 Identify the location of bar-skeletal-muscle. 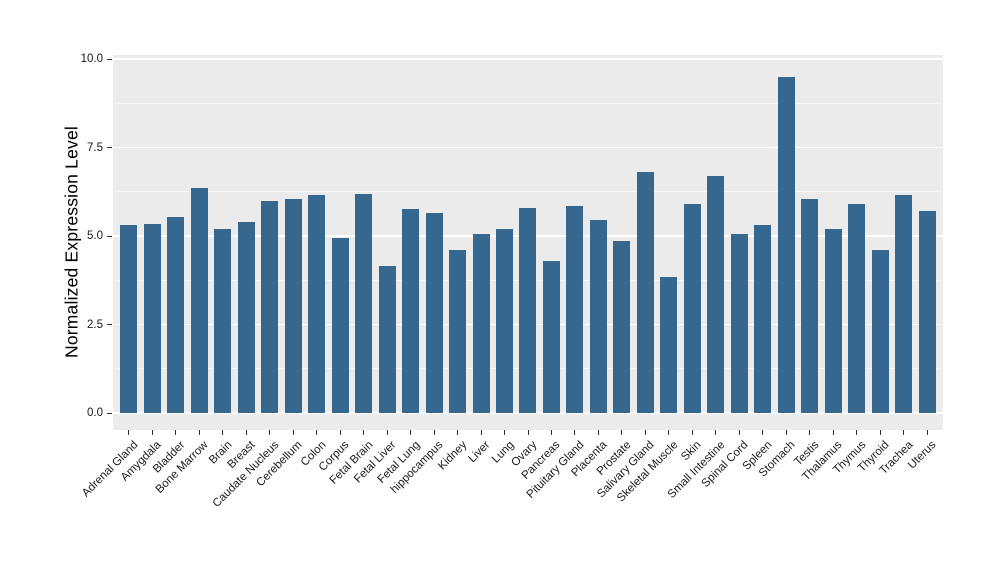
(669, 344).